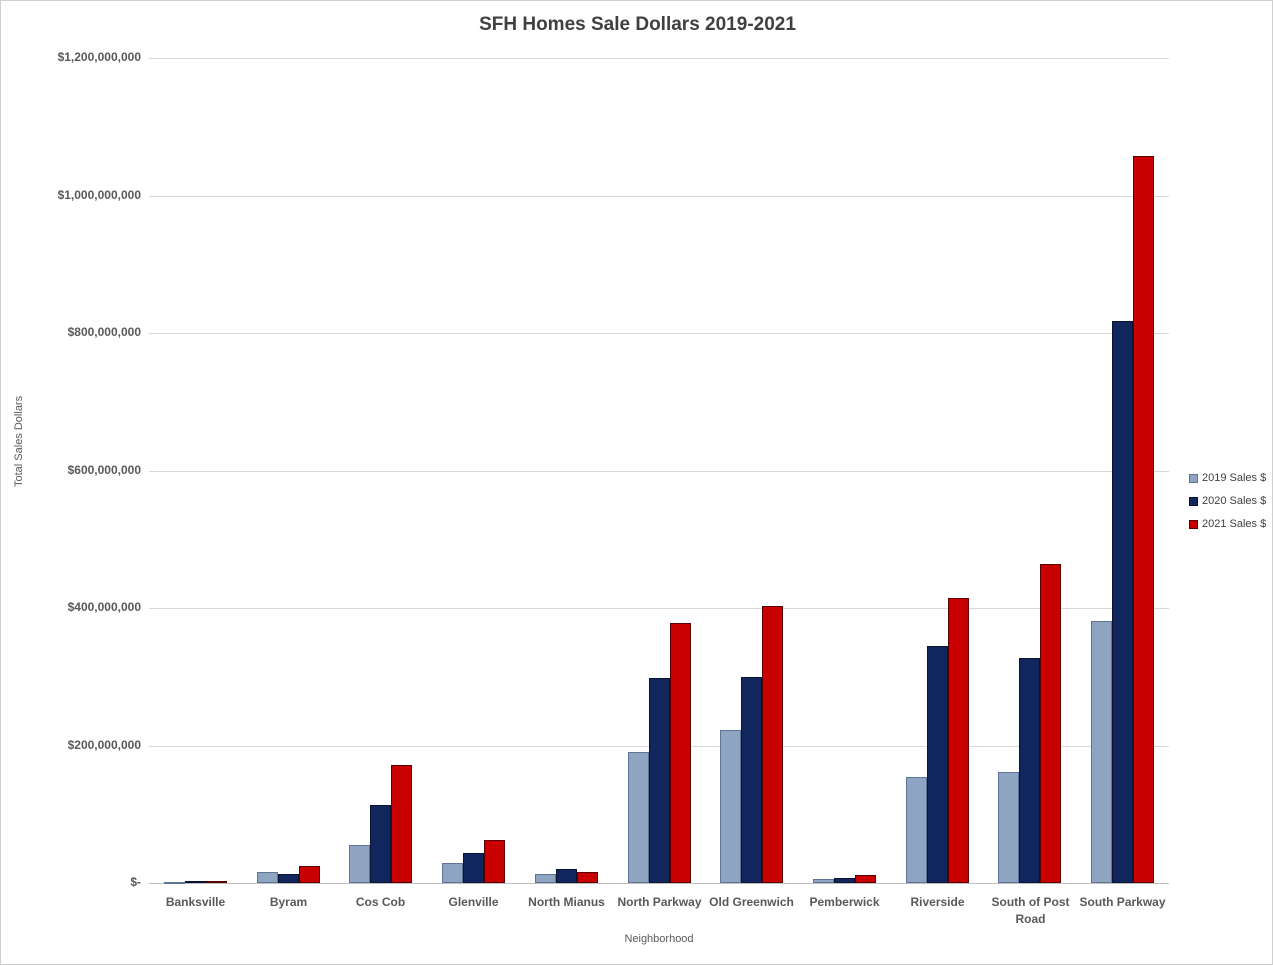  What do you see at coordinates (587, 877) in the screenshot?
I see `bar-2021-north-mianus` at bounding box center [587, 877].